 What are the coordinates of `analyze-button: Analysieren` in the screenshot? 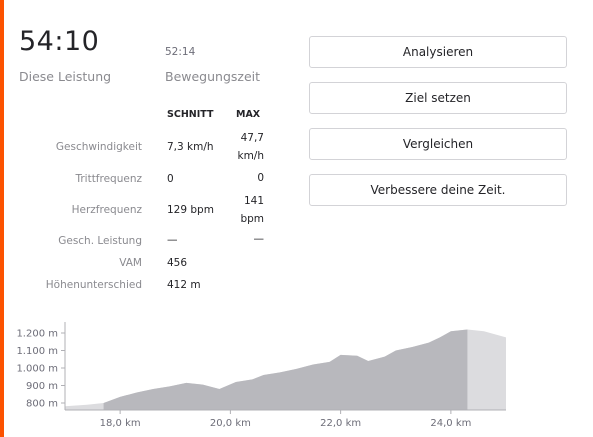 It's located at (438, 52).